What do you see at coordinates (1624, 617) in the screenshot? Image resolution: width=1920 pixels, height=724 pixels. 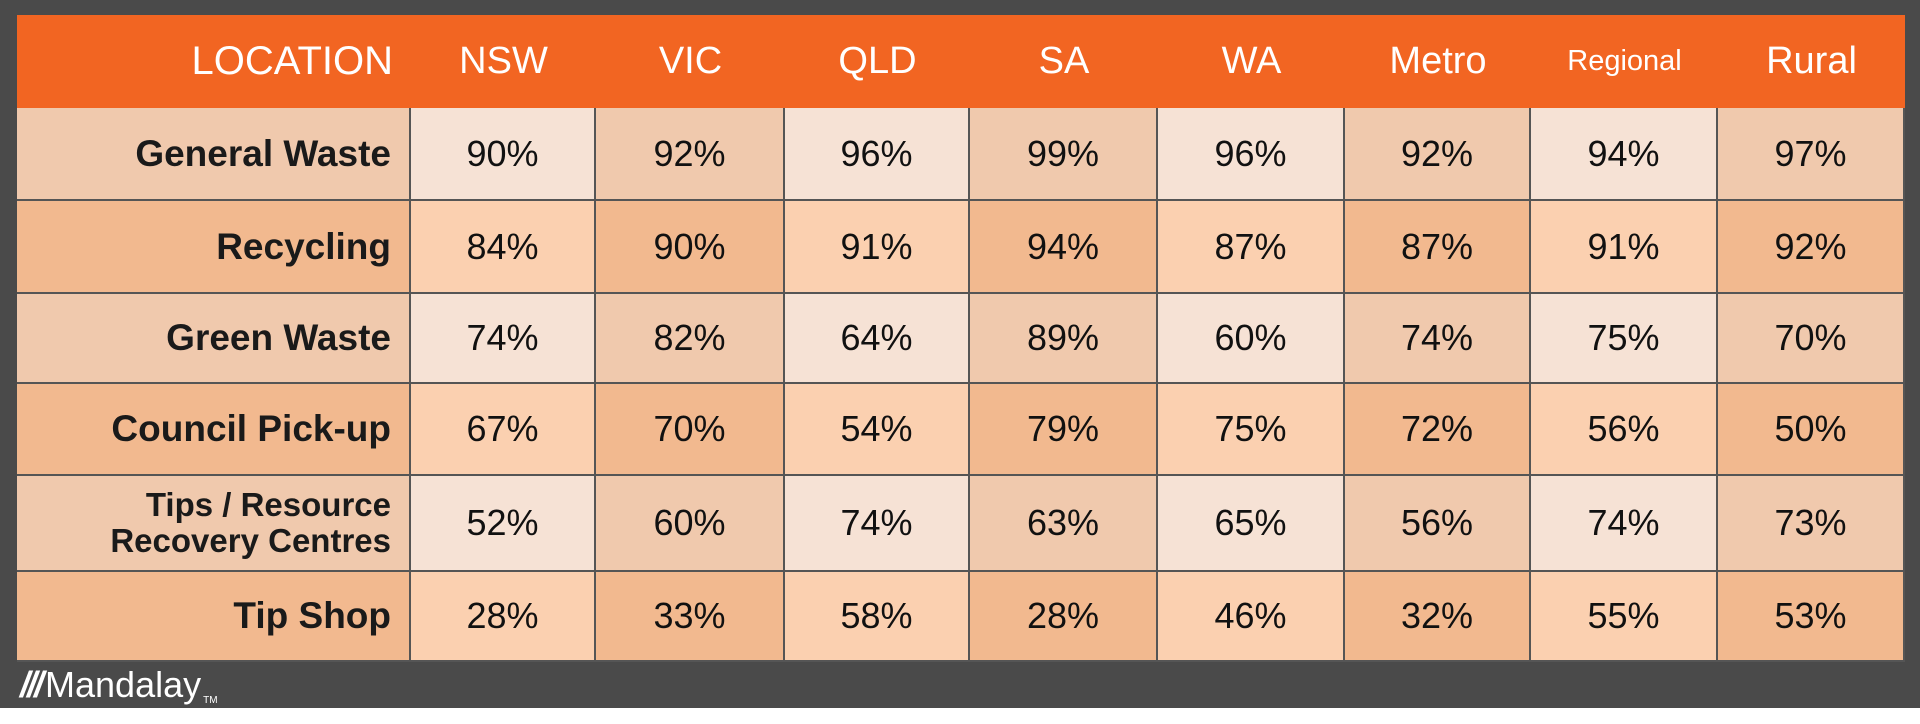 I see `table-cell: 55%` at bounding box center [1624, 617].